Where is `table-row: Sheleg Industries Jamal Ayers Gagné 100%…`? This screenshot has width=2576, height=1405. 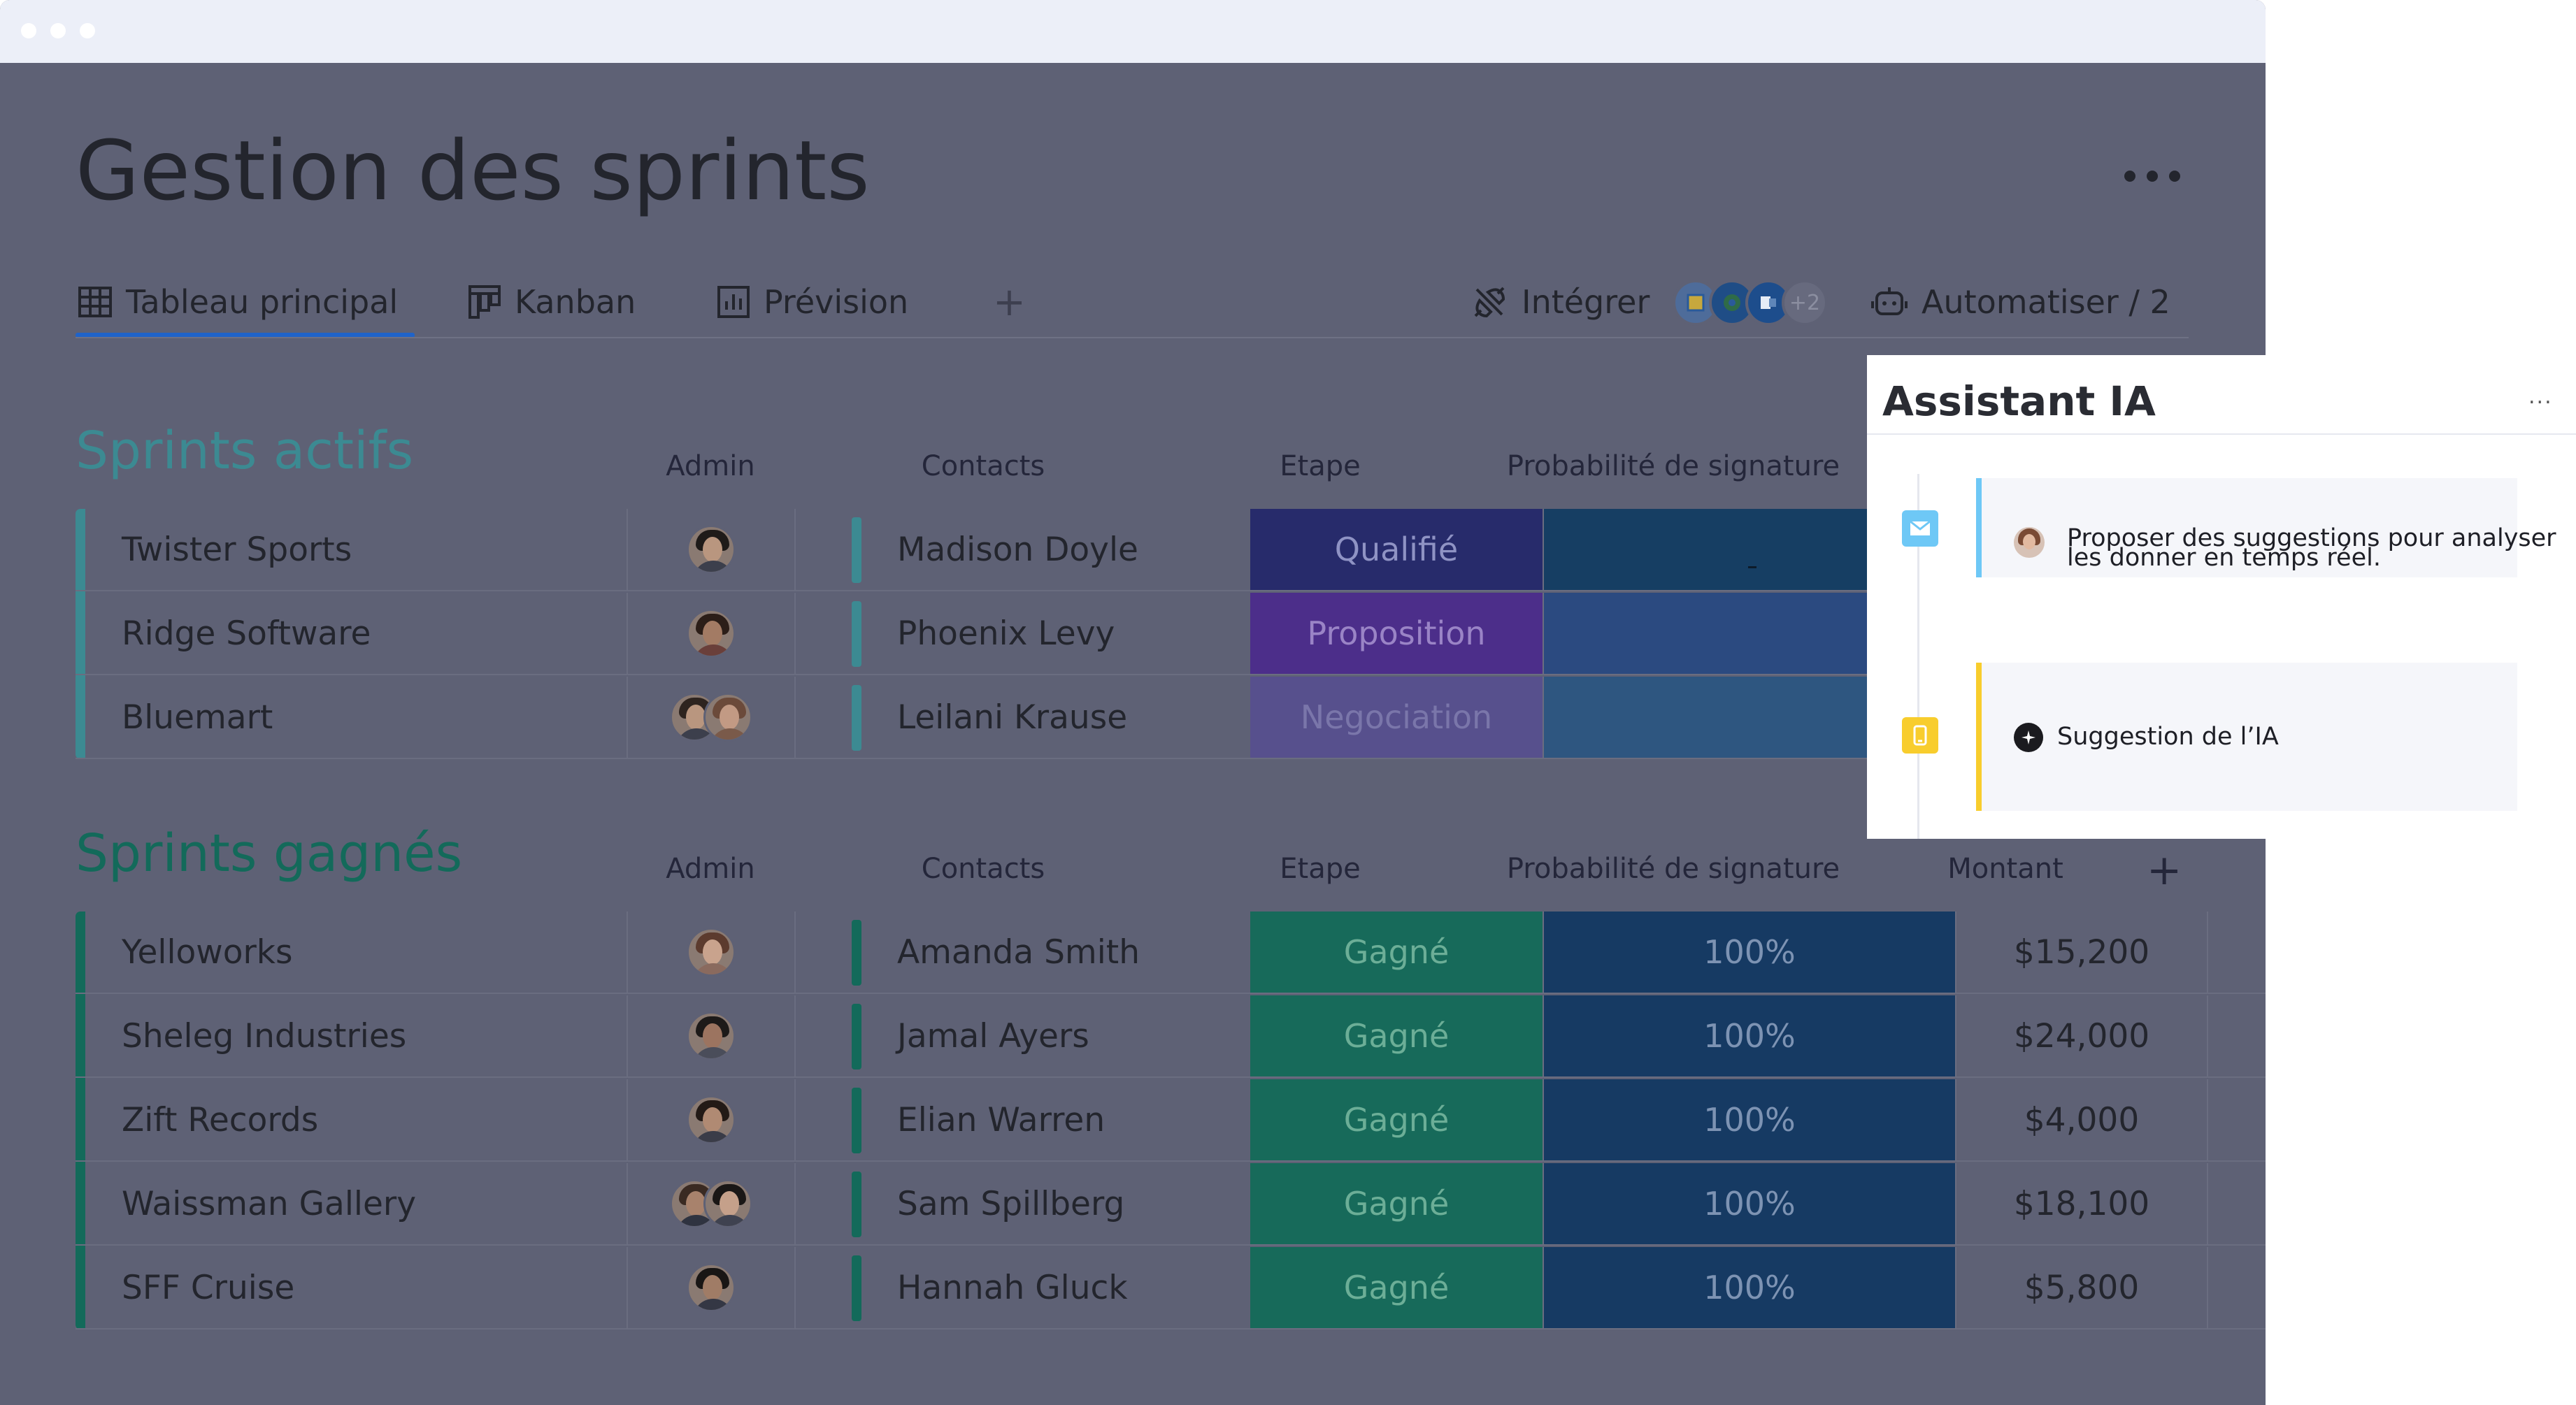
table-row: Sheleg Industries Jamal Ayers Gagné 100%… is located at coordinates (1171, 1037).